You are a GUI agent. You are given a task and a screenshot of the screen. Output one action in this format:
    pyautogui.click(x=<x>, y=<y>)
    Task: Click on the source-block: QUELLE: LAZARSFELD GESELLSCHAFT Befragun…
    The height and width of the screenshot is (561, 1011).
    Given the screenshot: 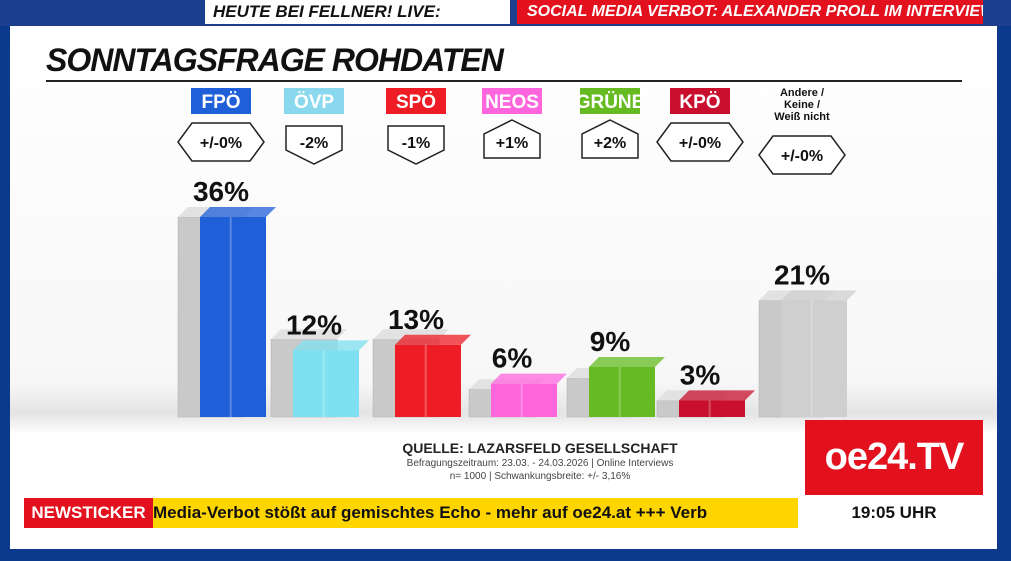 What is the action you would take?
    pyautogui.click(x=540, y=461)
    